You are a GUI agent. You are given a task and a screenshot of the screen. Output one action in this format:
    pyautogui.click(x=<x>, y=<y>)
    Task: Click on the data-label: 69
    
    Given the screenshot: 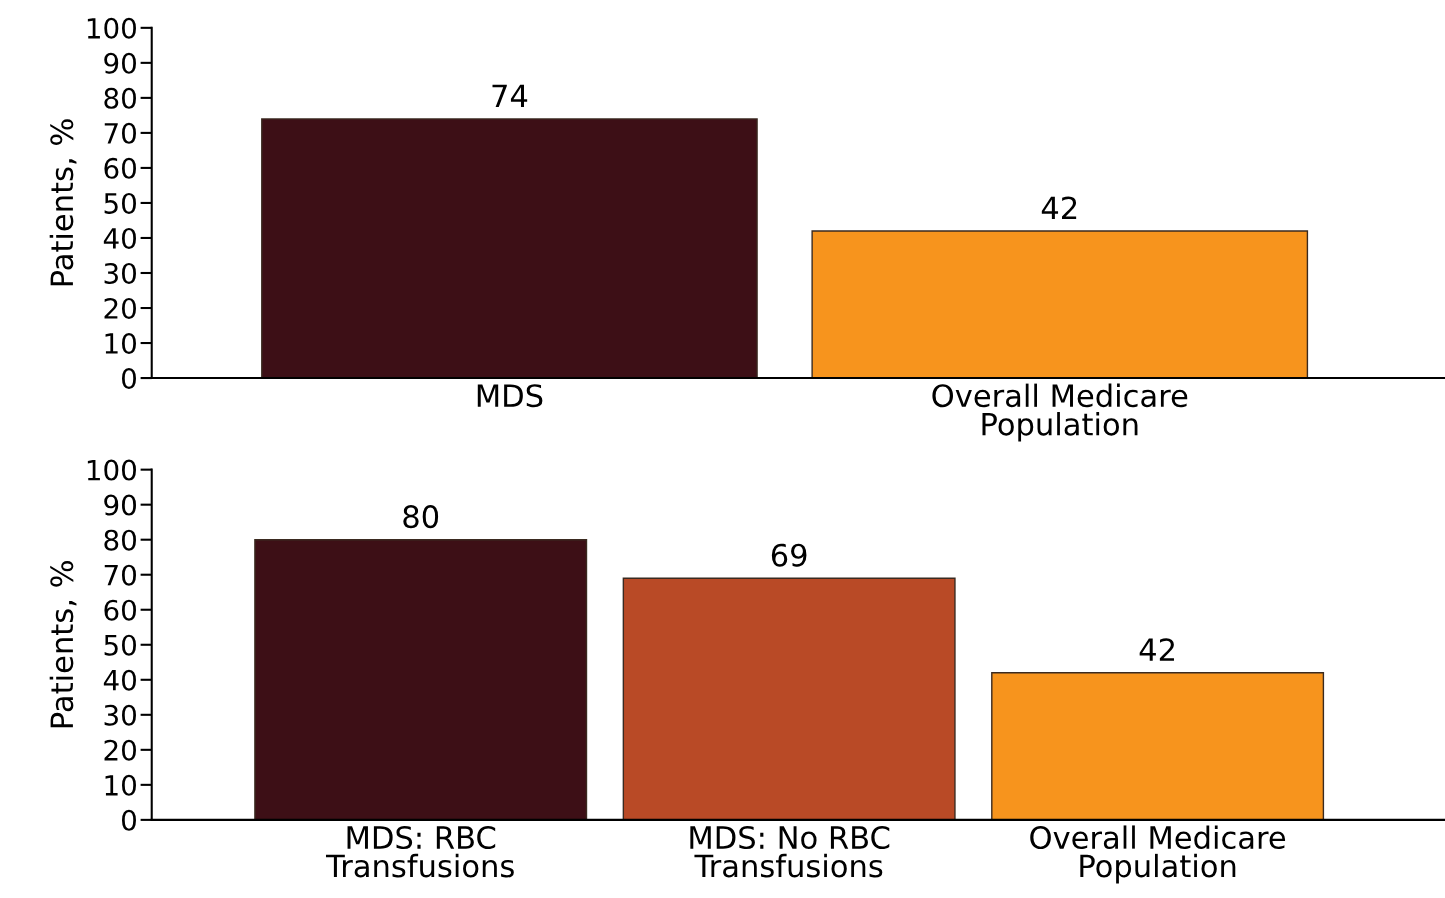 What is the action you would take?
    pyautogui.click(x=789, y=555)
    